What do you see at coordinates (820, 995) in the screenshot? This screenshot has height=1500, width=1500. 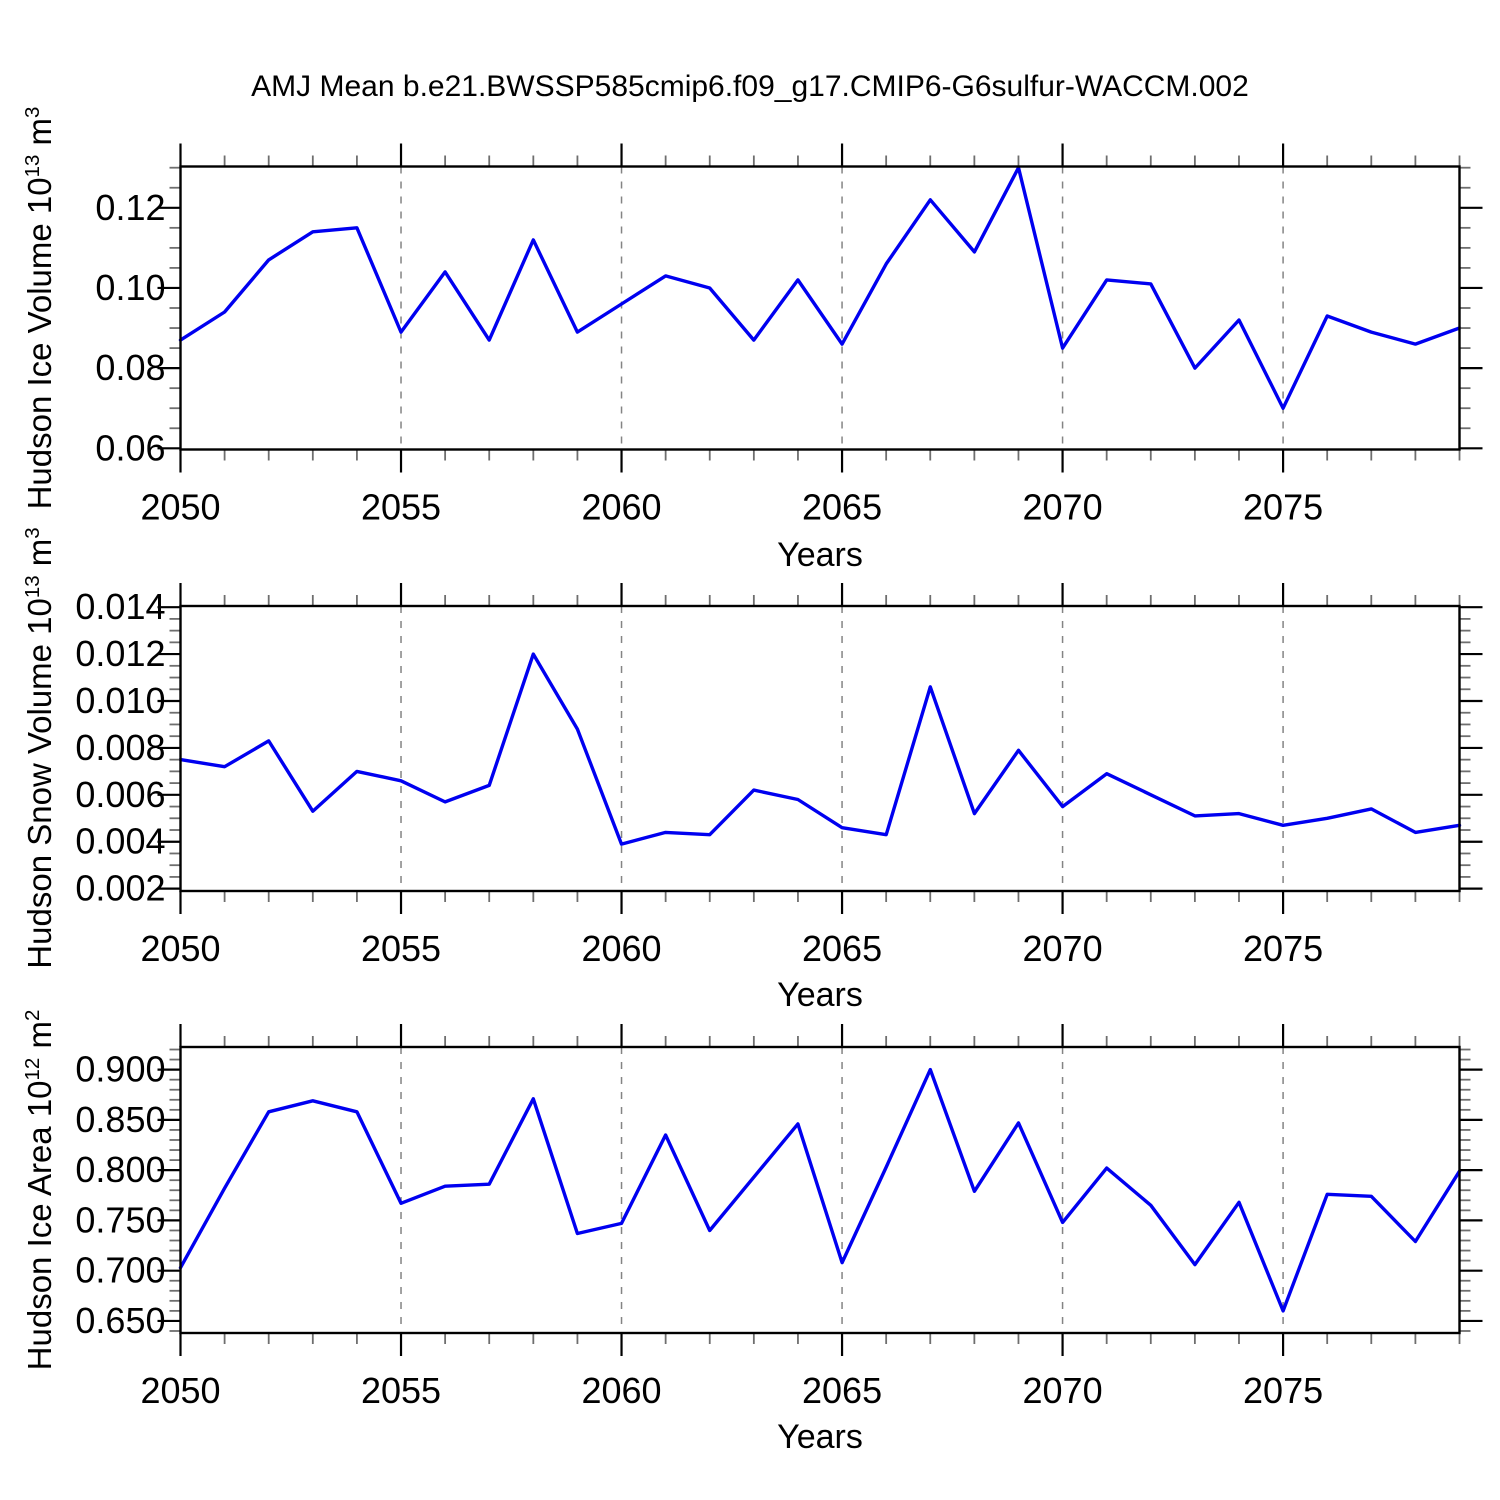 I see `x-axis-title-panel-2: Years` at bounding box center [820, 995].